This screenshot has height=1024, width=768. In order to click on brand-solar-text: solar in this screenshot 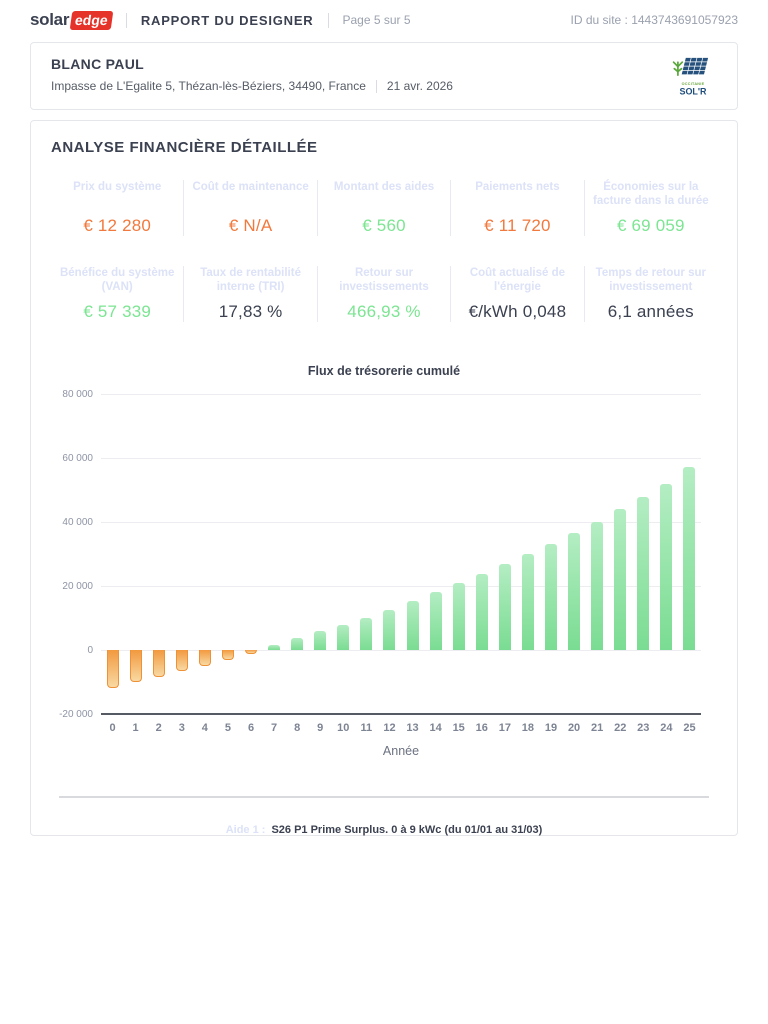, I will do `click(50, 19)`.